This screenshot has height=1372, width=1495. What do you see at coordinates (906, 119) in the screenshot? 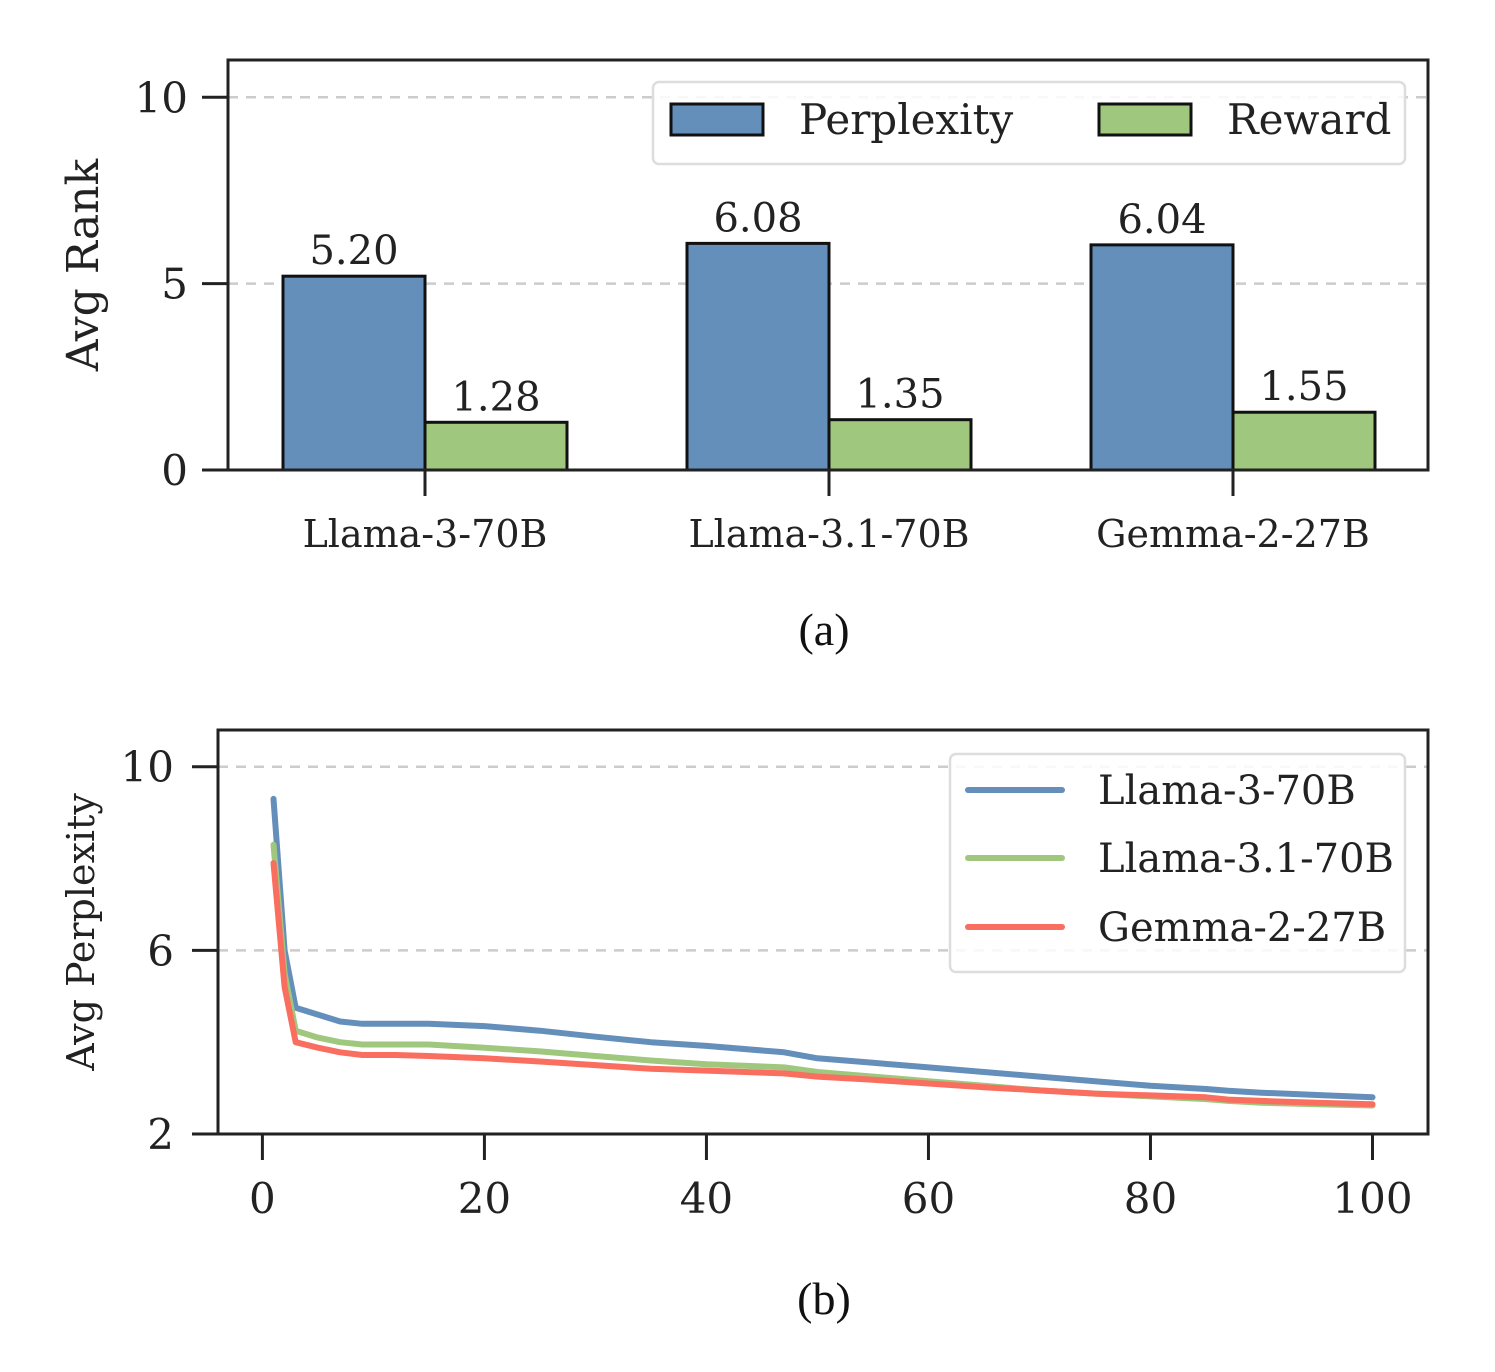
I see `legend-label: Perplexity` at bounding box center [906, 119].